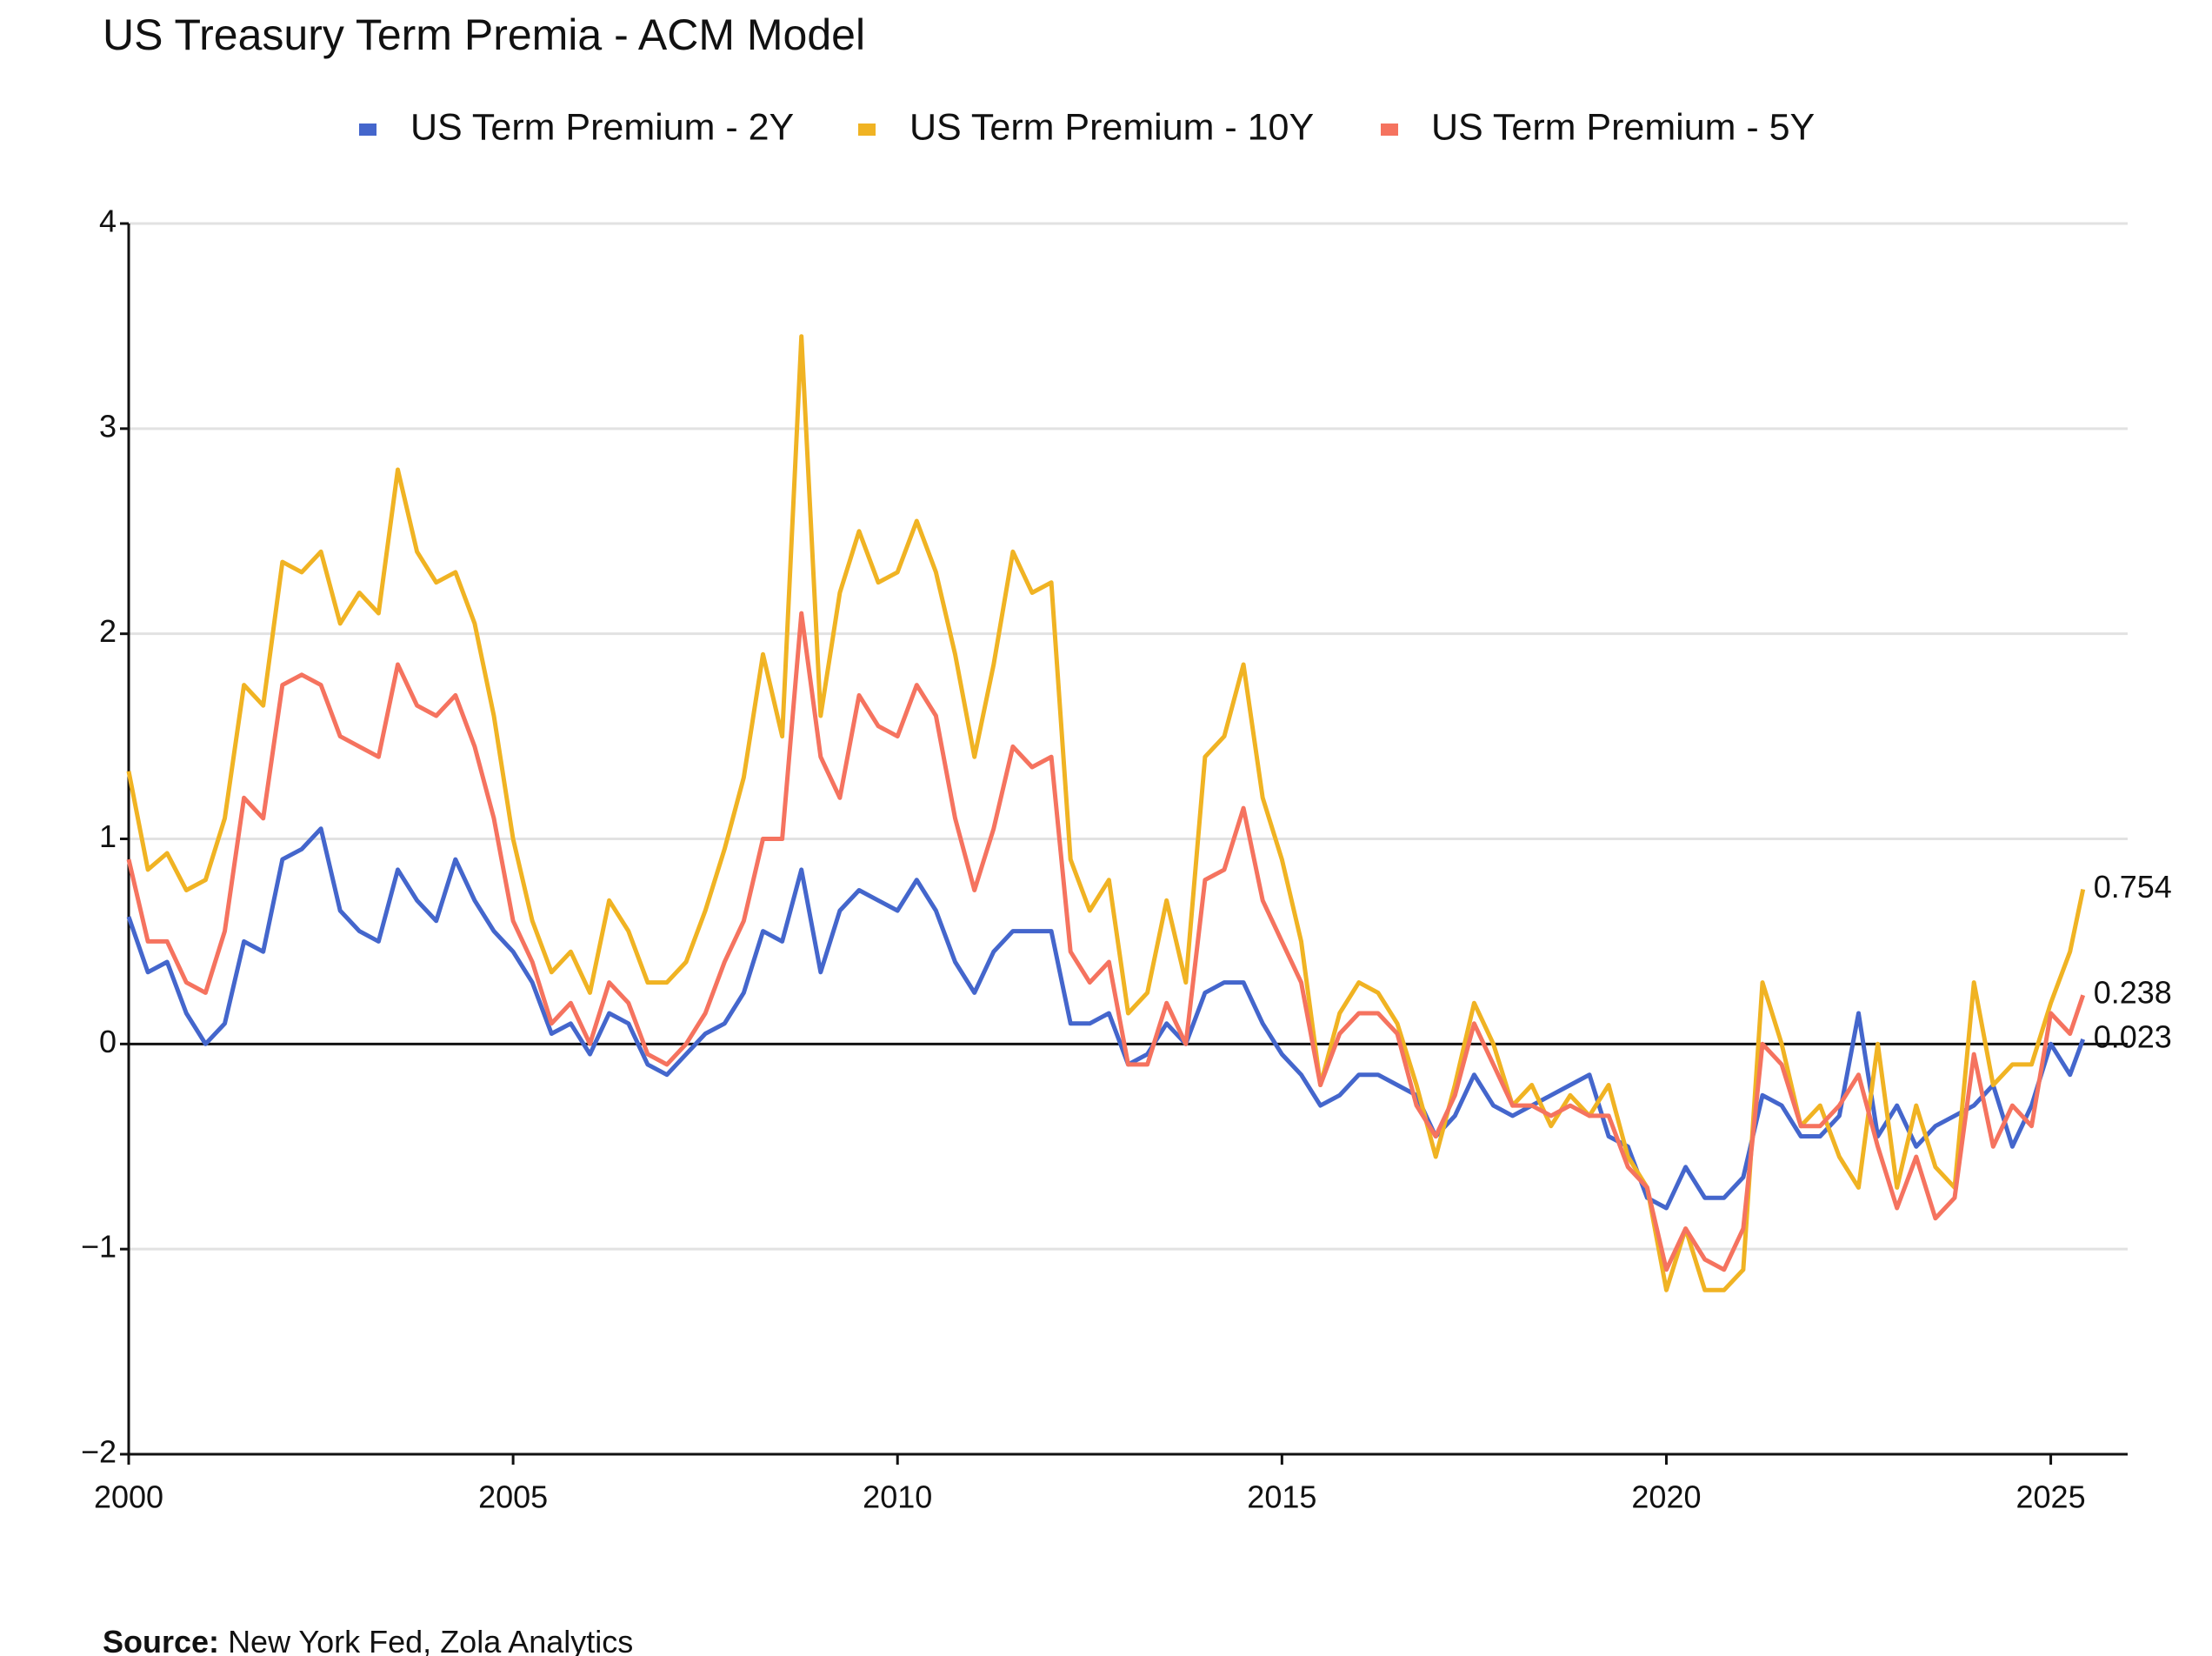  What do you see at coordinates (108, 836) in the screenshot?
I see `y-tick-label: 1` at bounding box center [108, 836].